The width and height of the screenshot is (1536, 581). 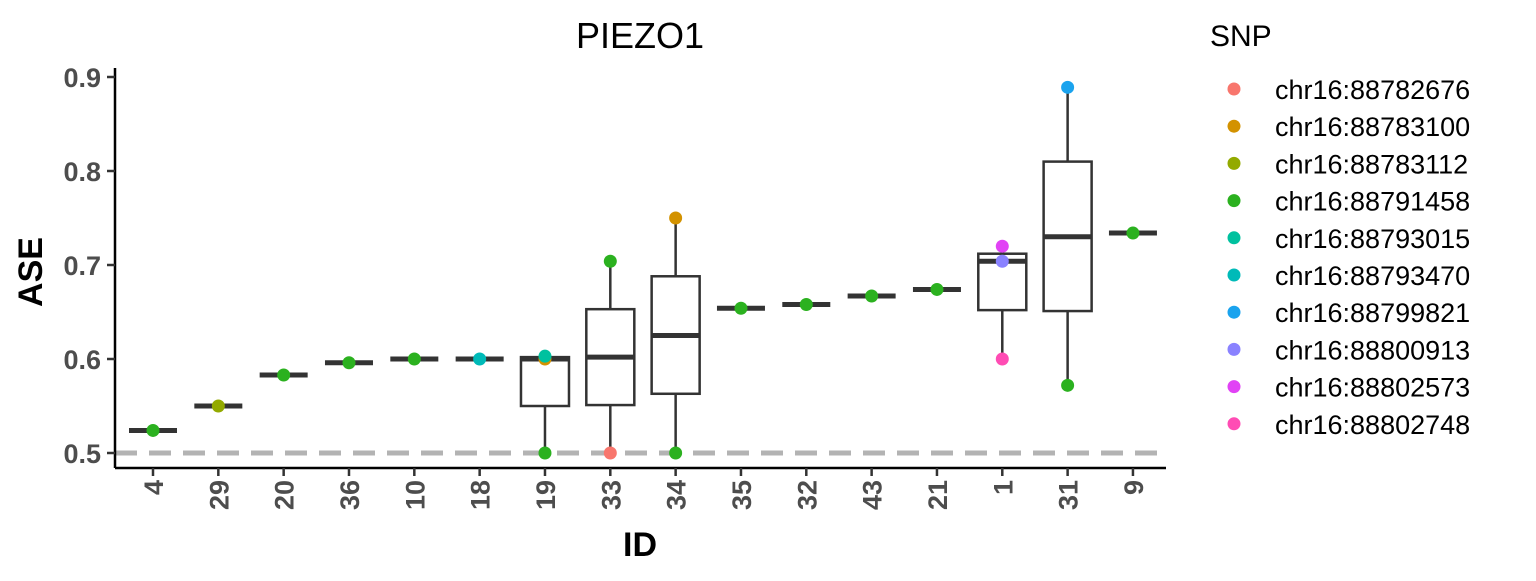 I want to click on y-tick-label: 0.9, so click(x=82, y=78).